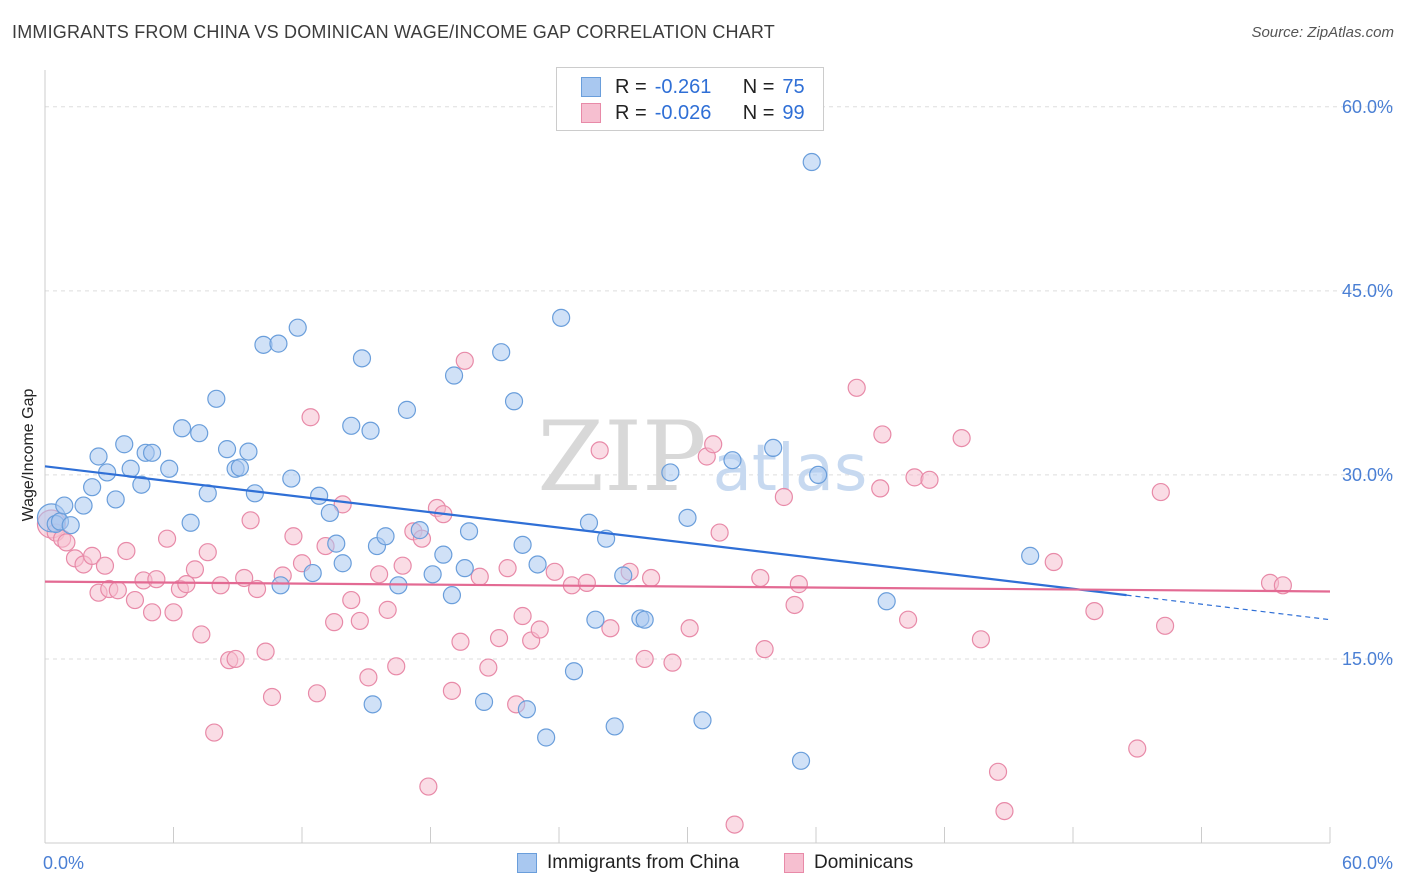  I want to click on watermark: ZIP atlas, so click(702, 457).